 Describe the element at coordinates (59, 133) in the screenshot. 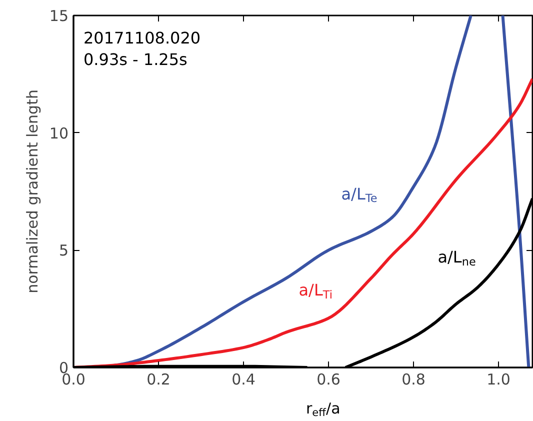

I see `y-tick-label: 10` at that location.